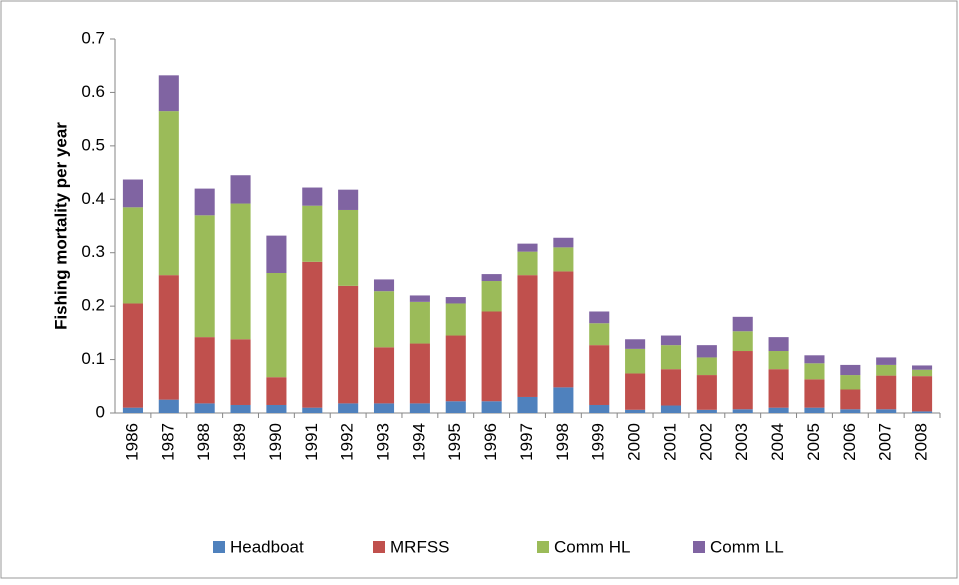 The height and width of the screenshot is (585, 959). What do you see at coordinates (526, 442) in the screenshot?
I see `x-tick-label: 1997` at bounding box center [526, 442].